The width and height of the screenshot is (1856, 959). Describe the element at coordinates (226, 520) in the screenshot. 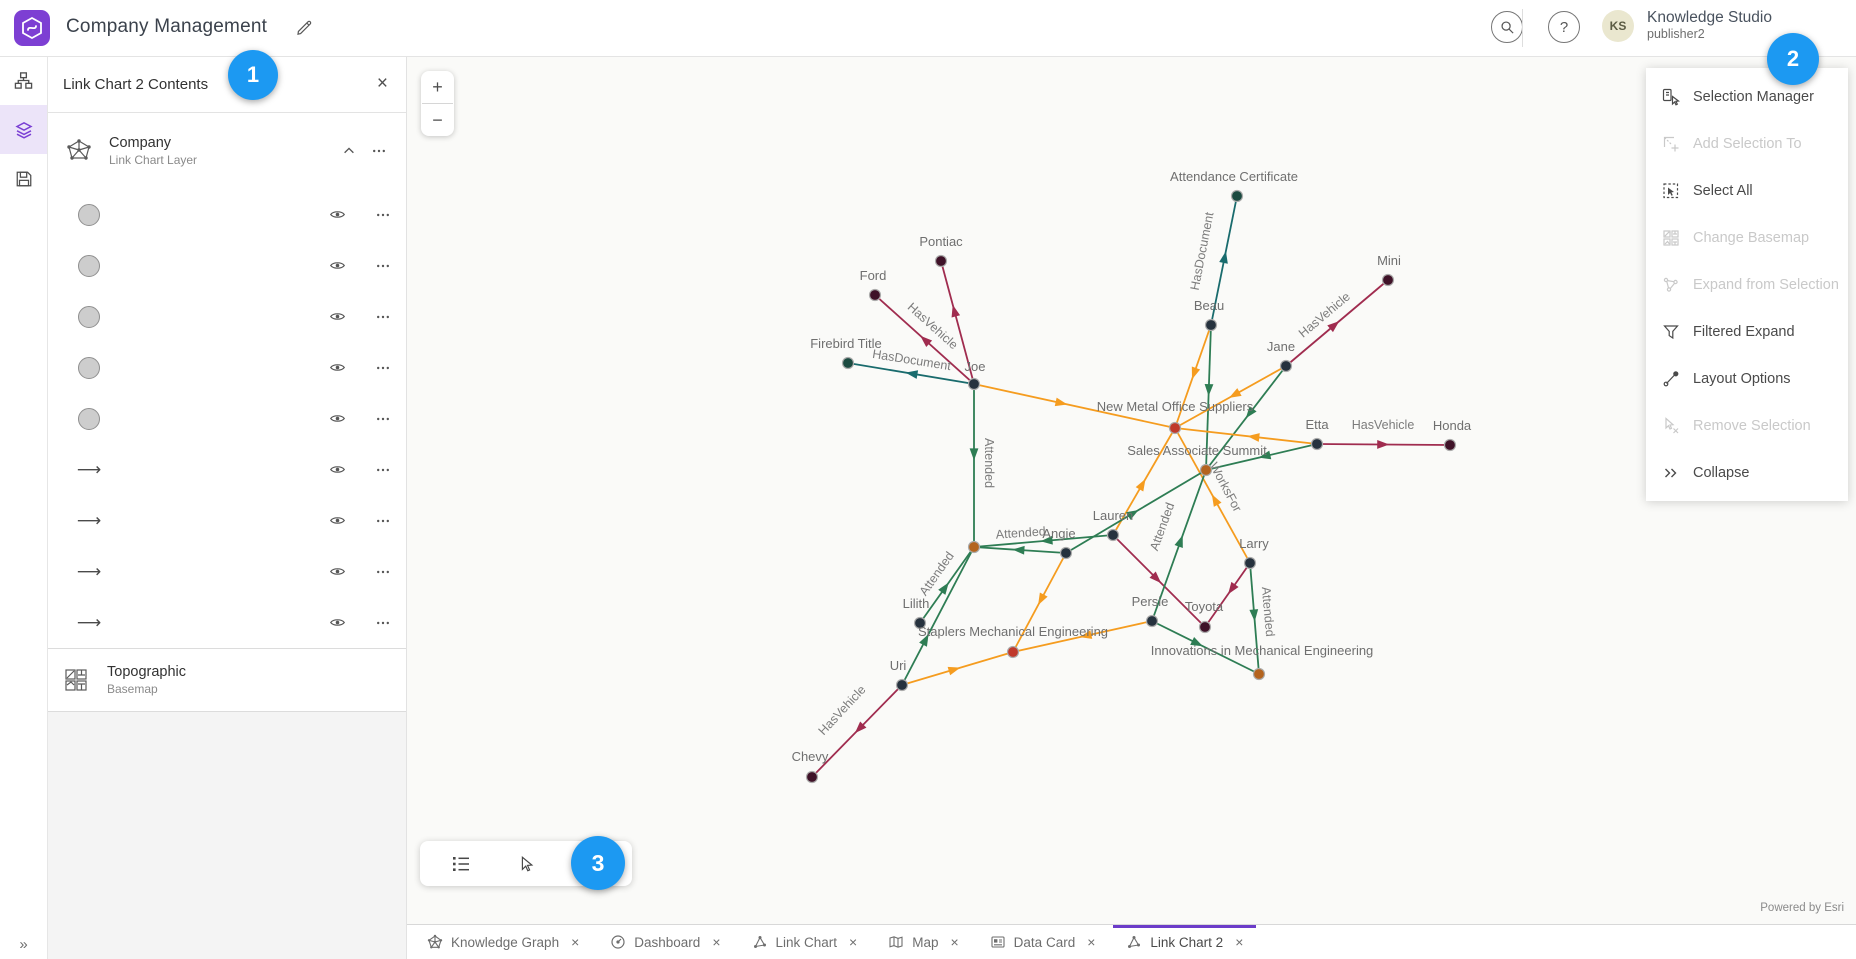

I see `layer-item-worksfor: ⟶` at that location.